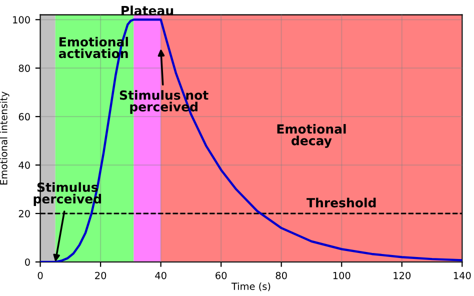  I want to click on x-tick-label: 40, so click(160, 276).